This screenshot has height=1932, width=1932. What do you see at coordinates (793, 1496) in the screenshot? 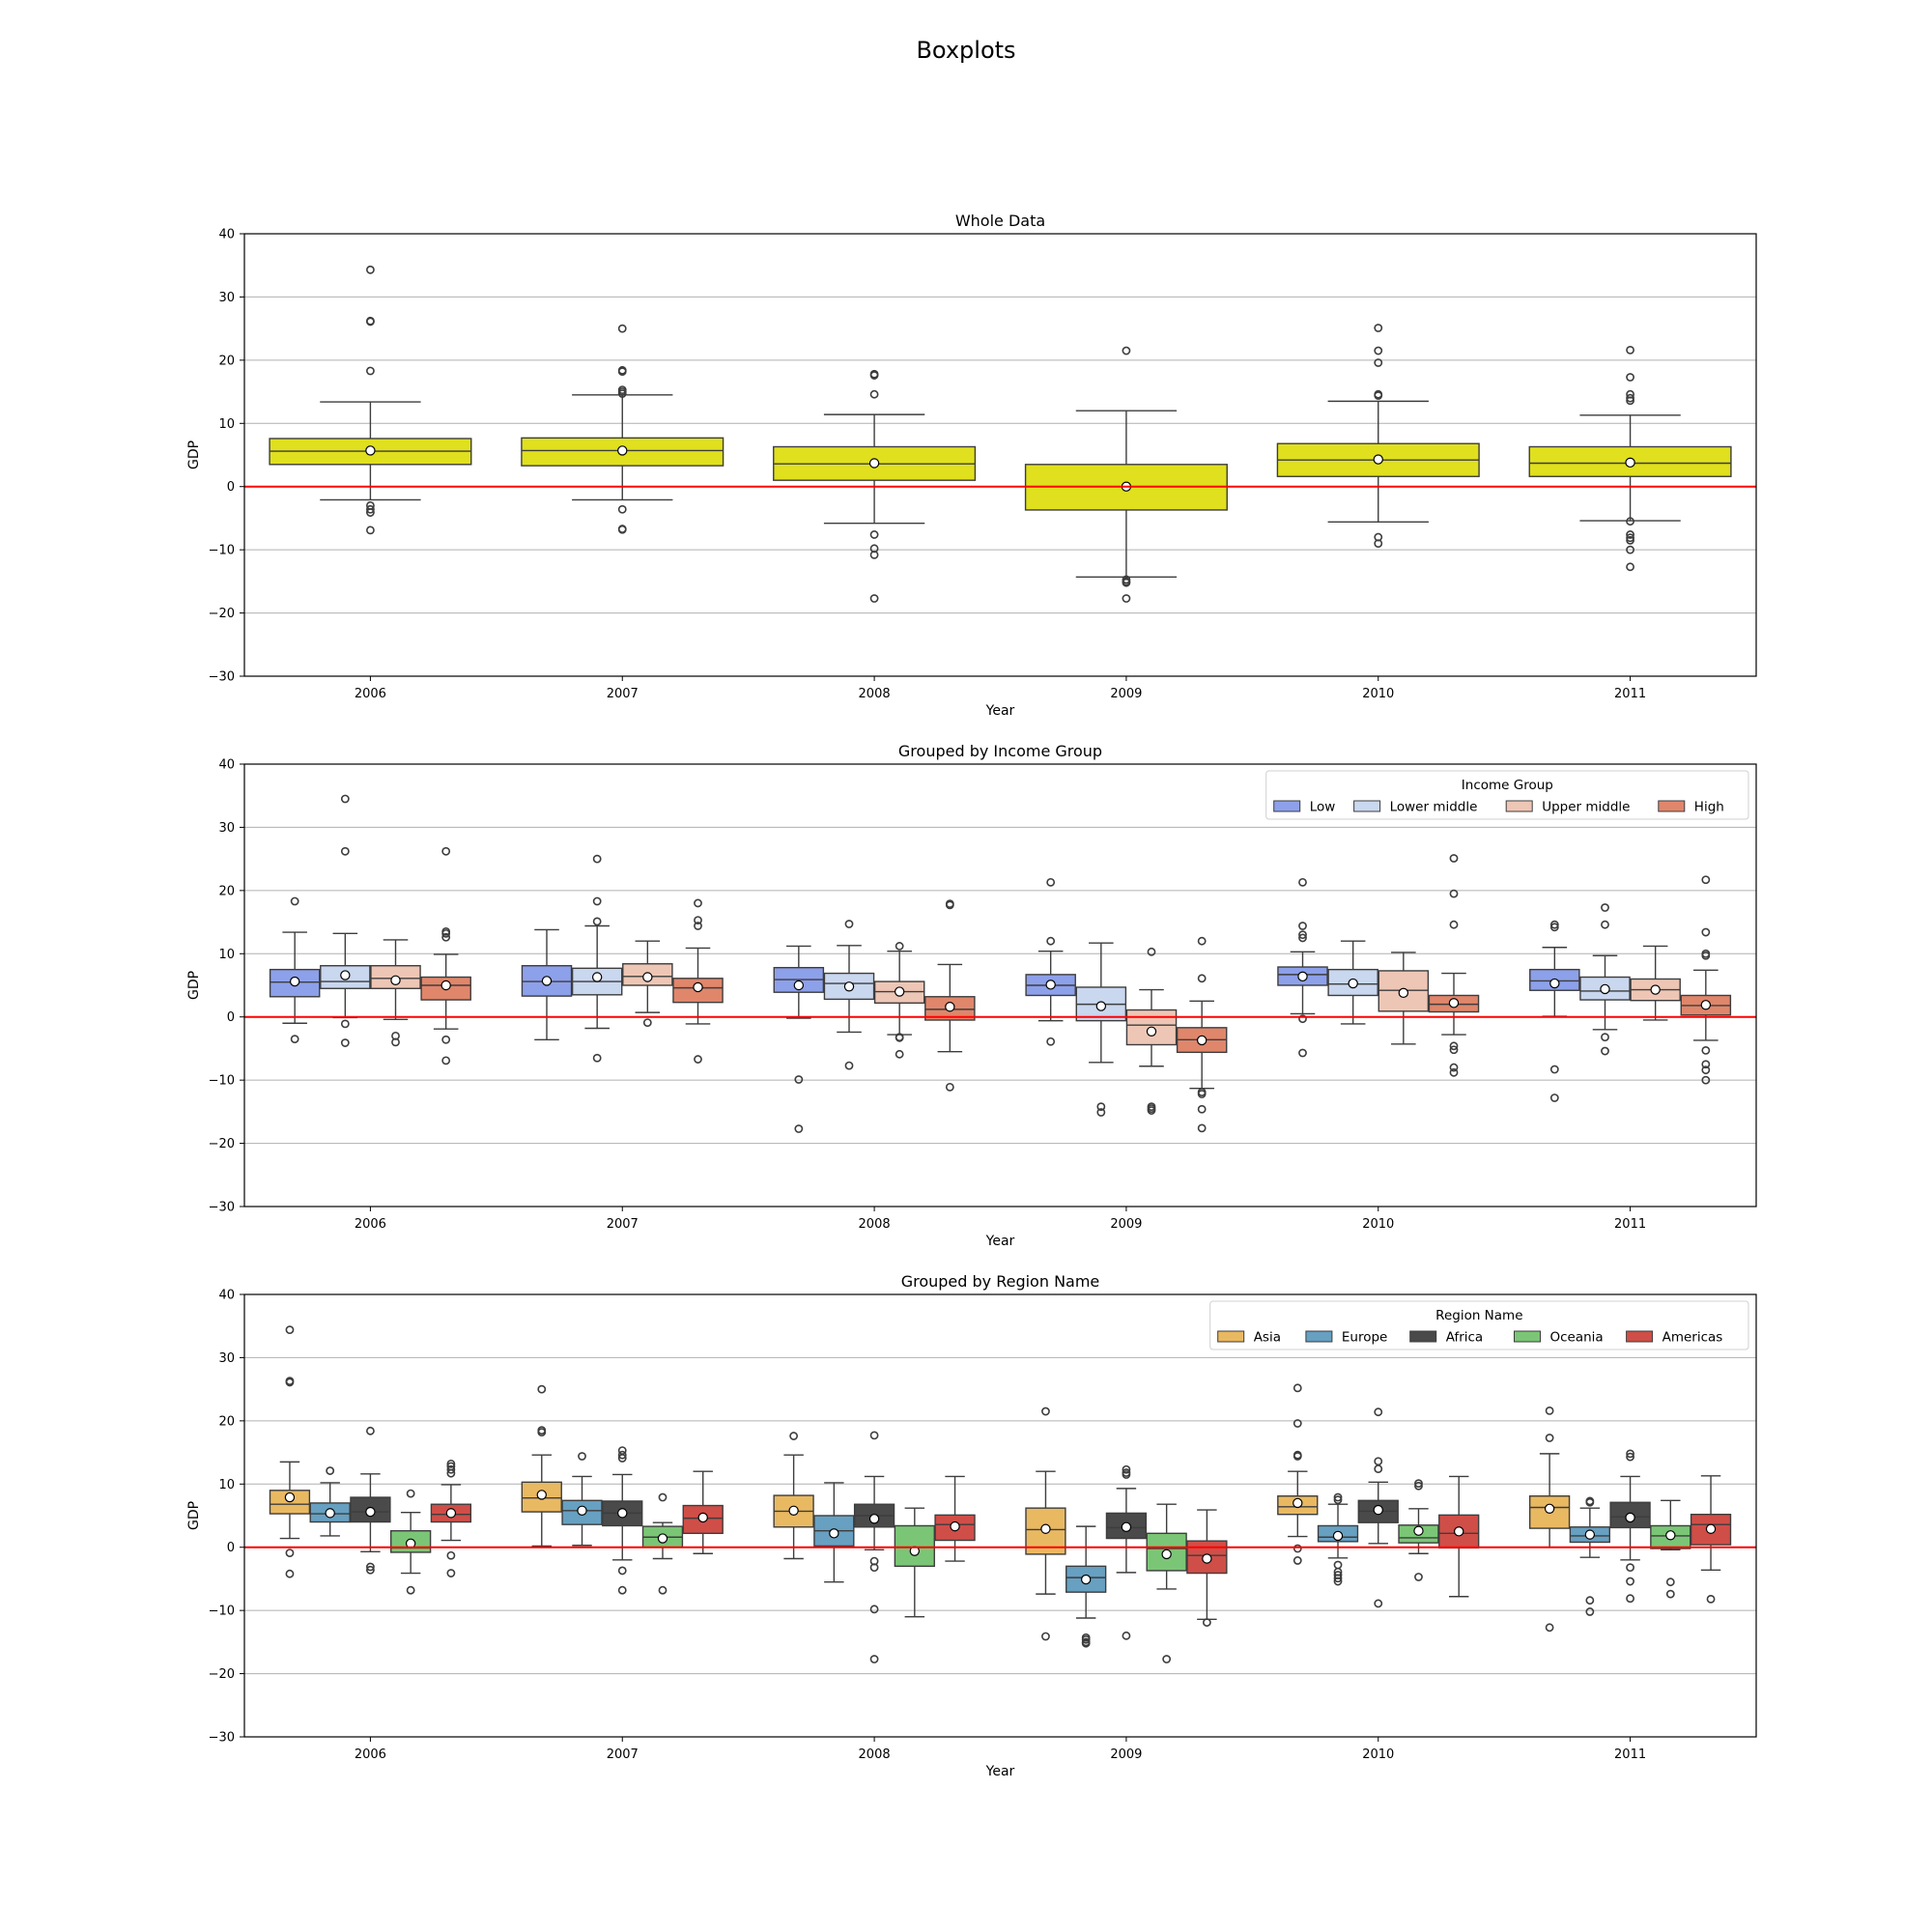
I see `box-asia-2008` at bounding box center [793, 1496].